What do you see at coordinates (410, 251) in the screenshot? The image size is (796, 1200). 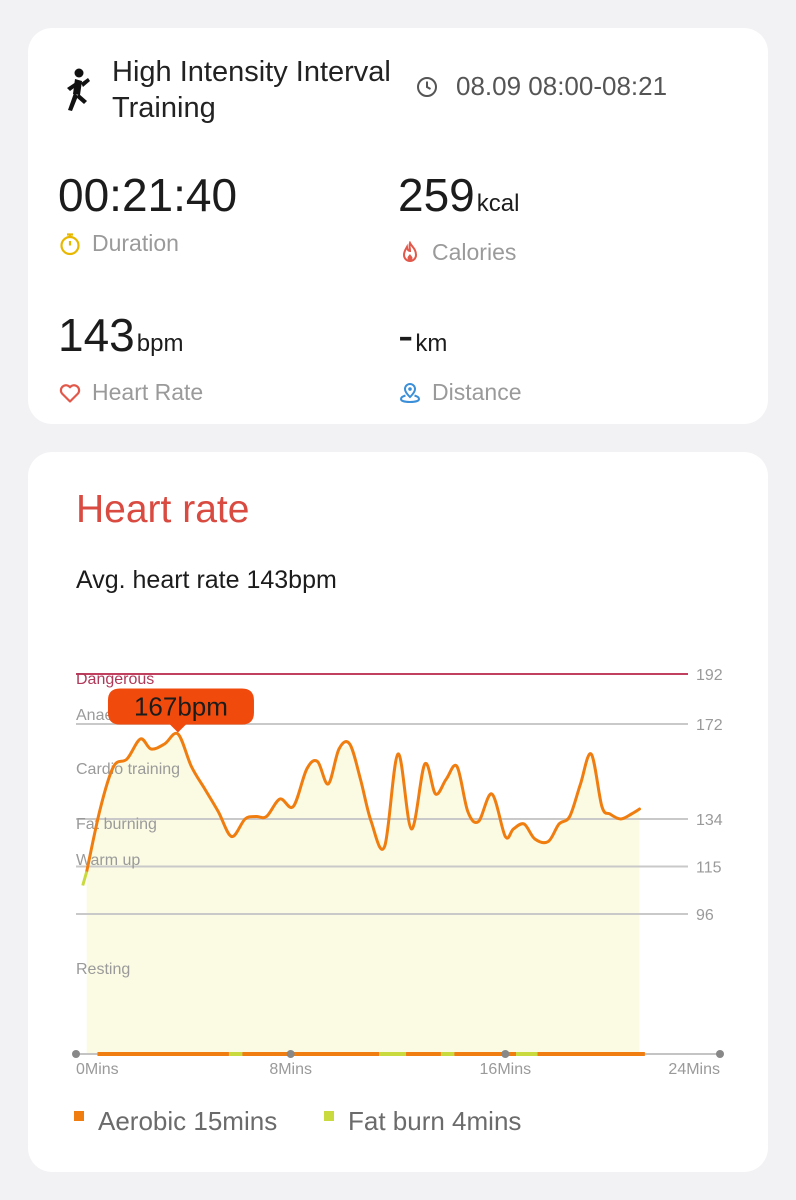 I see `flame-icon` at bounding box center [410, 251].